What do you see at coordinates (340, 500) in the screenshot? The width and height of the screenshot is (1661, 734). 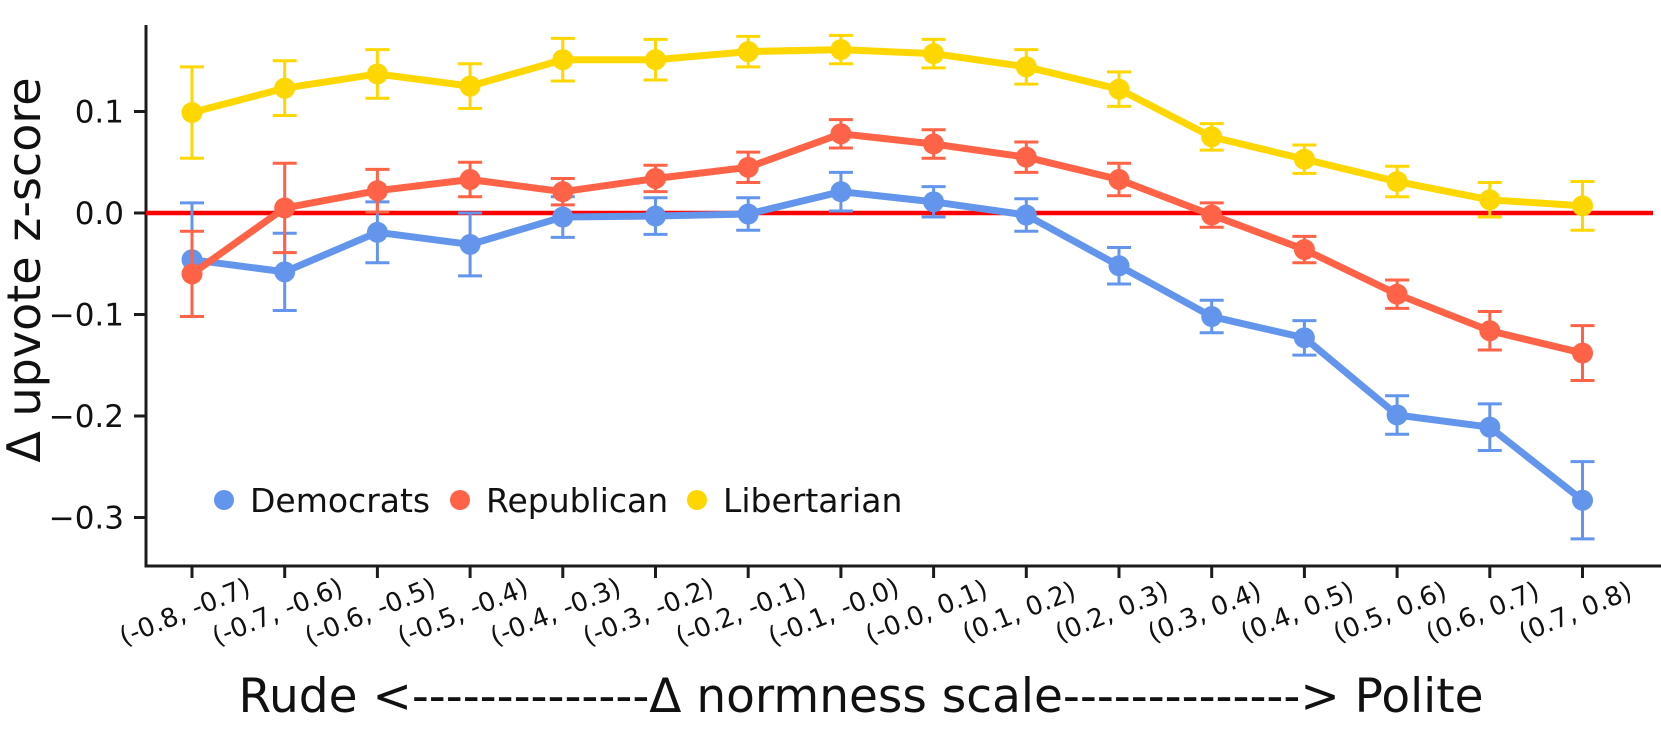 I see `legend-label: Democrats` at bounding box center [340, 500].